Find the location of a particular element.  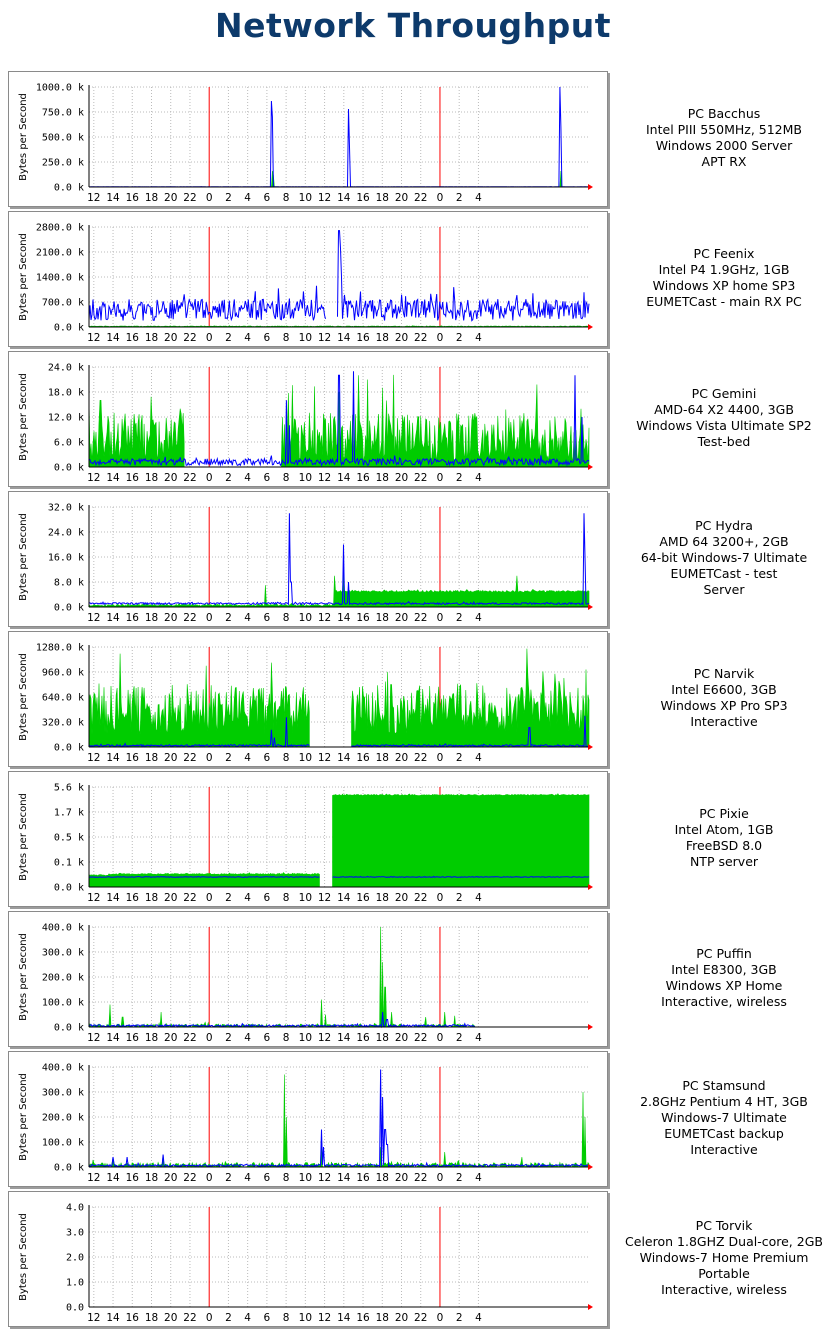

description-line: Intel P4 1.9GHz, 1GB is located at coordinates (724, 269).